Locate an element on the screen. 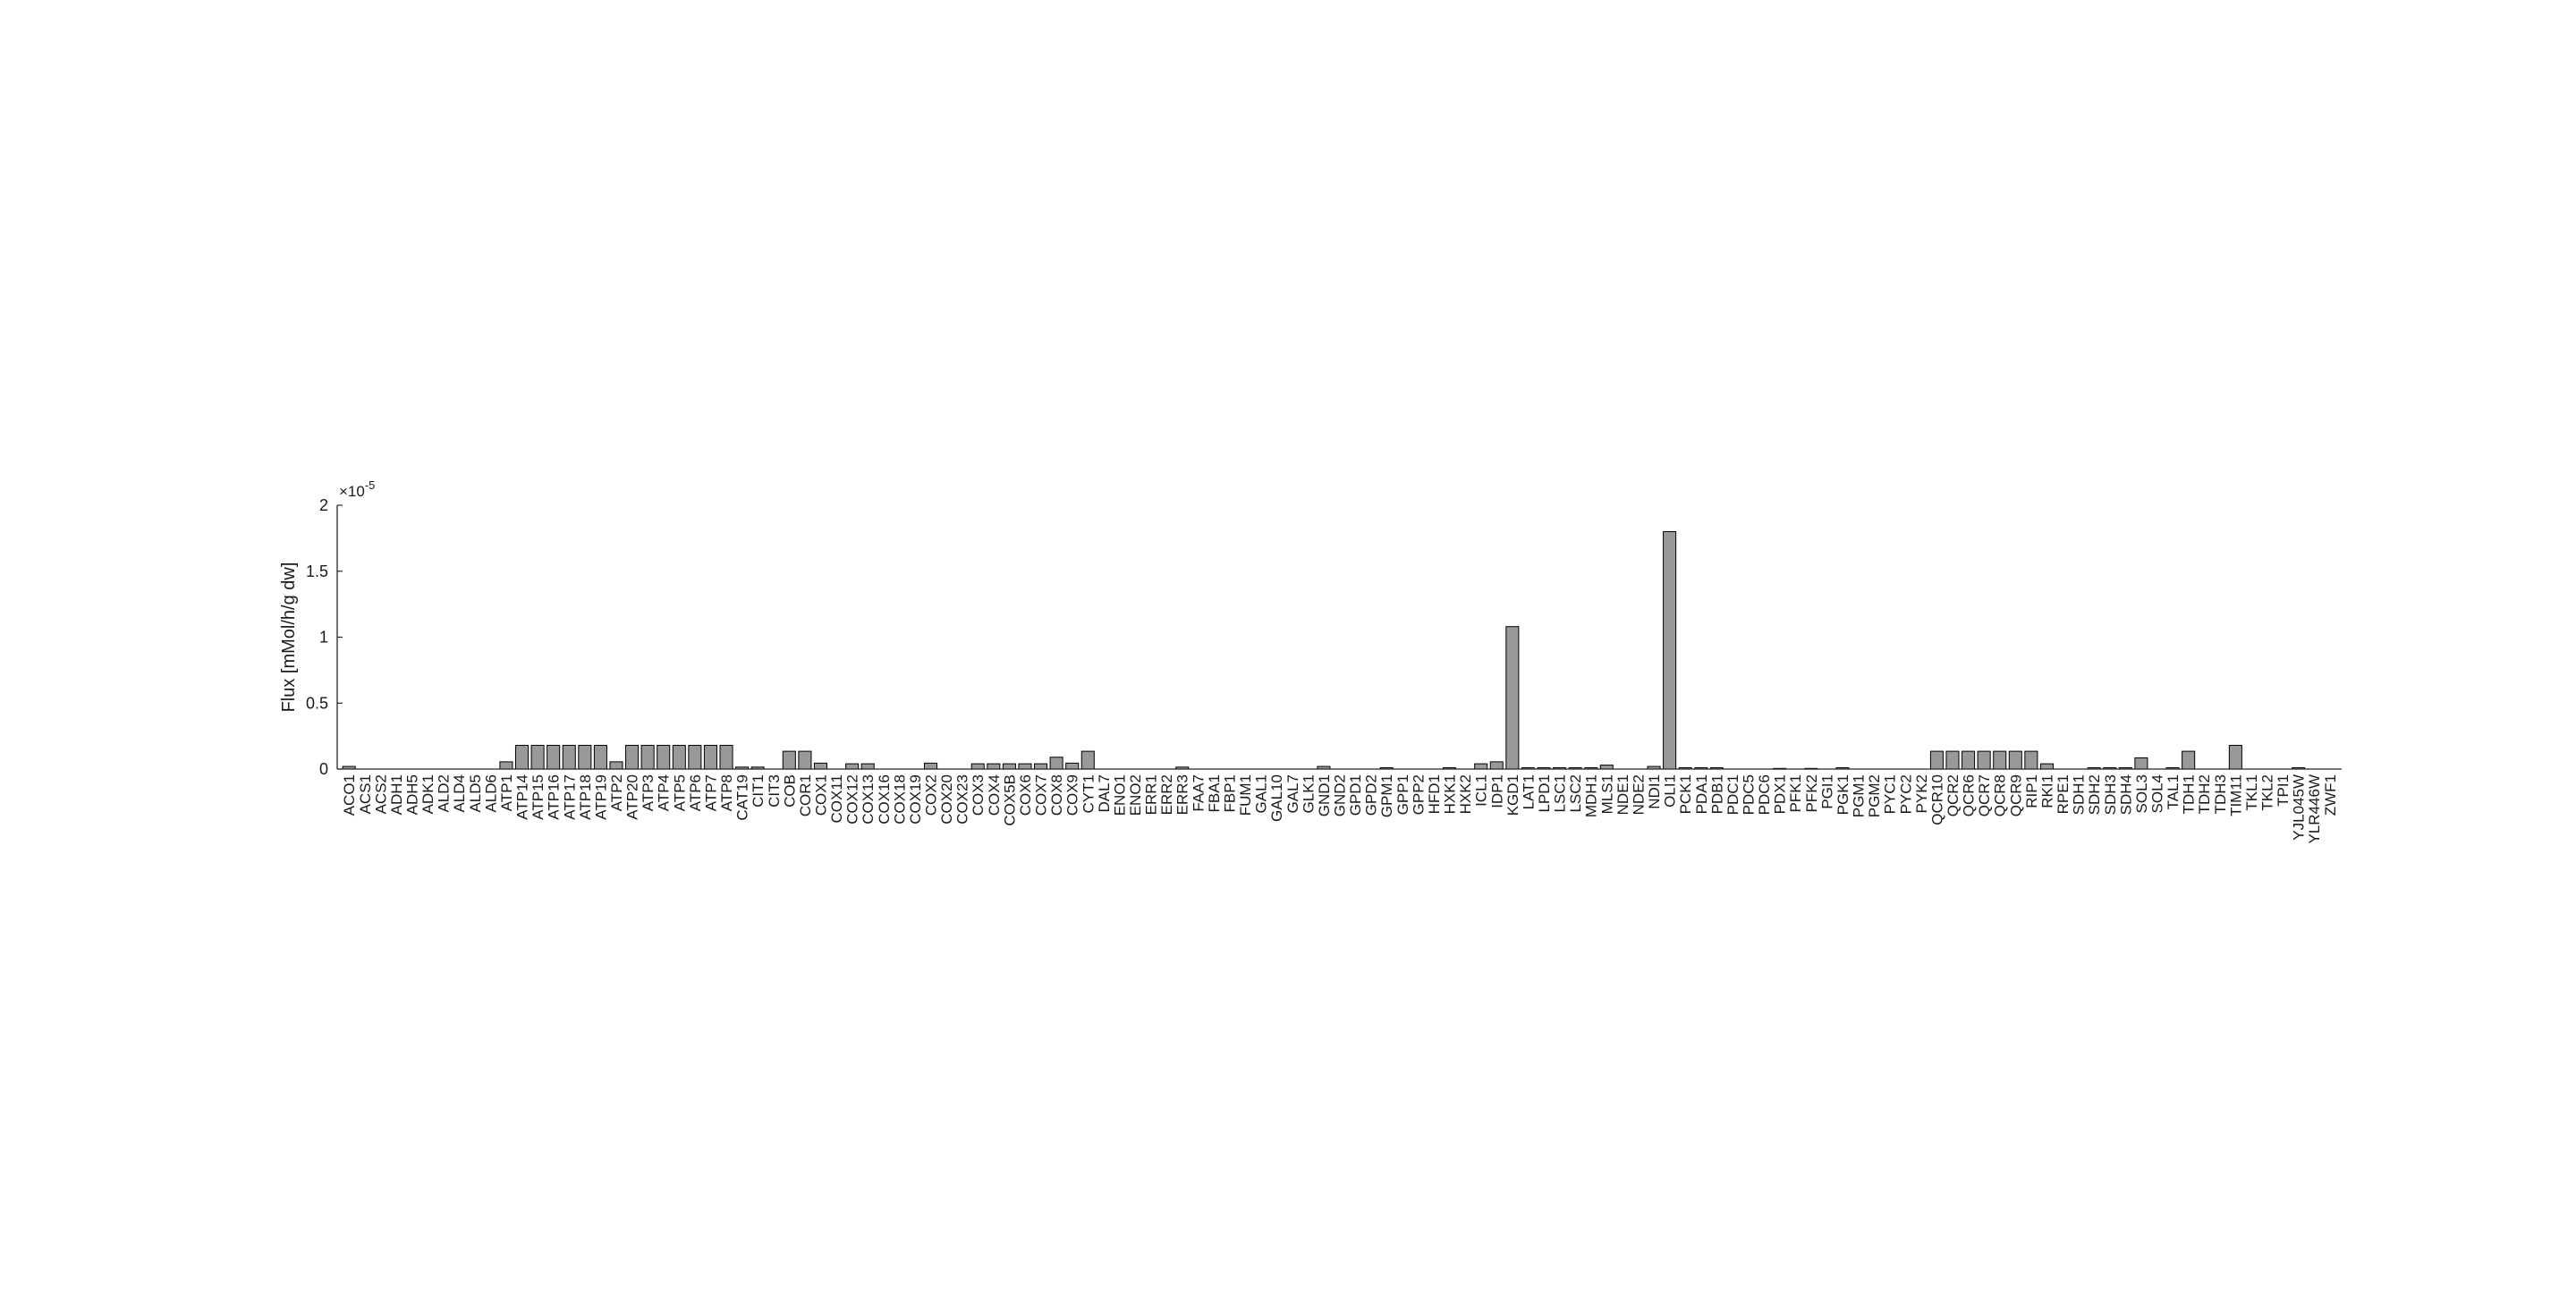  x-tick-label-ald4: ALD4 is located at coordinates (459, 793).